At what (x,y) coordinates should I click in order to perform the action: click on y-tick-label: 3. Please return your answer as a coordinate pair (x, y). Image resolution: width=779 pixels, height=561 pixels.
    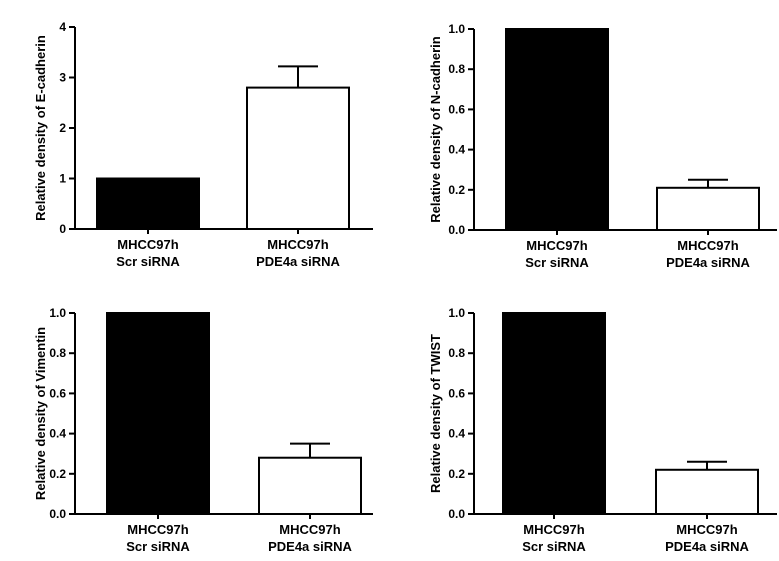
    Looking at the image, I should click on (62, 78).